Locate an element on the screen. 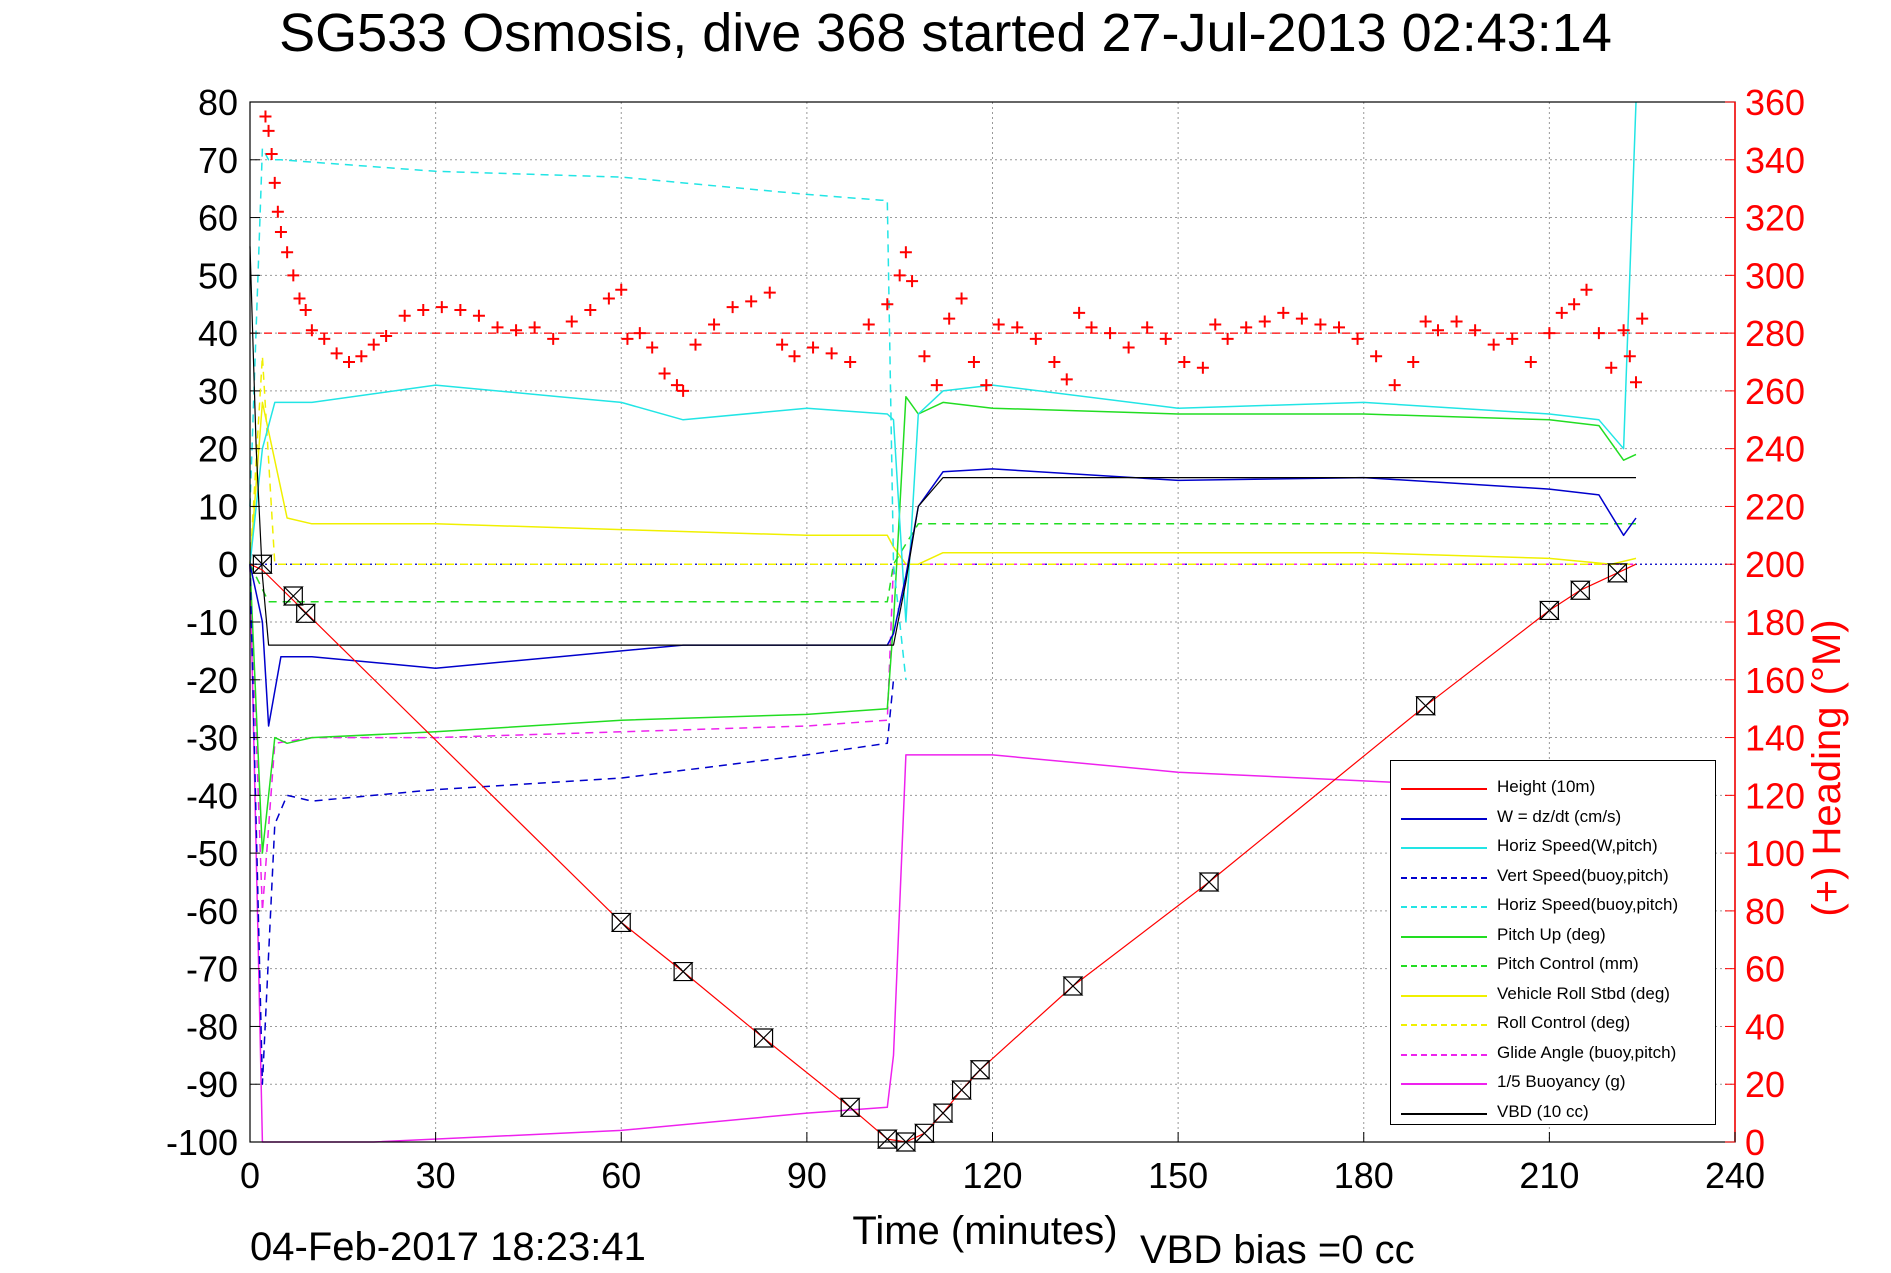 This screenshot has height=1273, width=1891. y-tick-label: -100 is located at coordinates (202, 1142).